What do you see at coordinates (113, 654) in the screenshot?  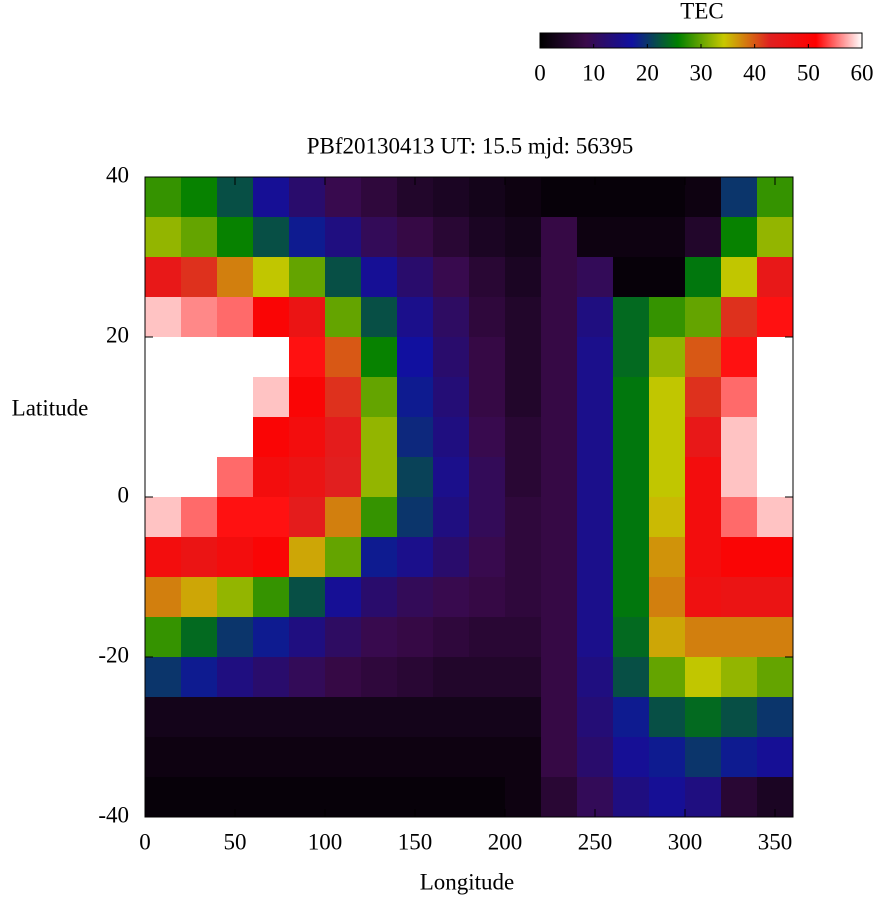 I see `y-tick-label: -20` at bounding box center [113, 654].